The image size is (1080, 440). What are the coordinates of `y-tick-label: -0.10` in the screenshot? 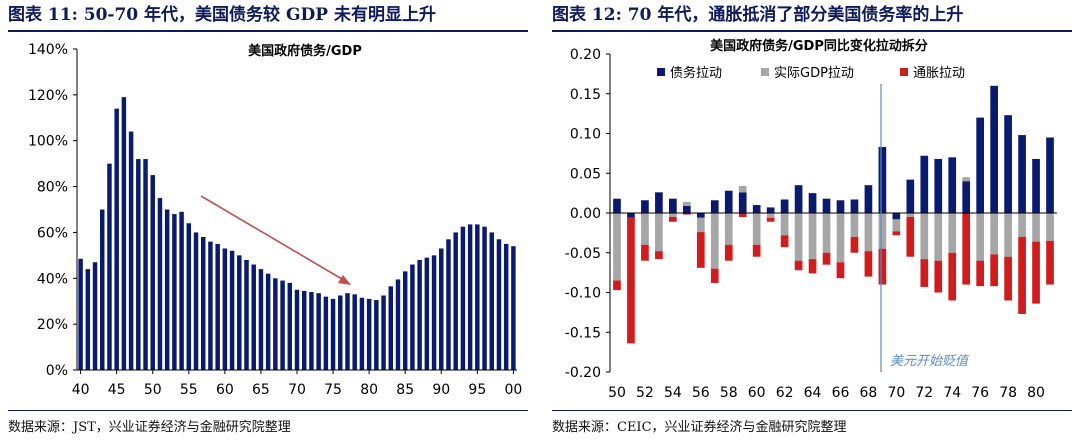 It's located at (583, 294).